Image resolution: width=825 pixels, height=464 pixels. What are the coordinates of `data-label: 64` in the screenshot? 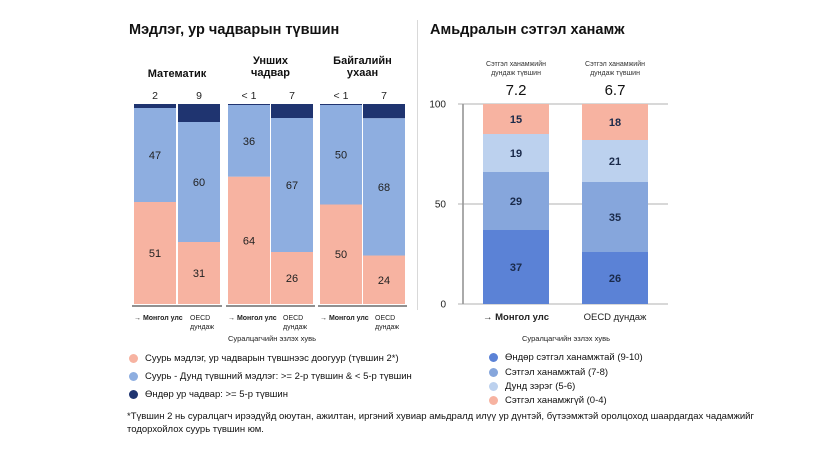 It's located at (249, 241).